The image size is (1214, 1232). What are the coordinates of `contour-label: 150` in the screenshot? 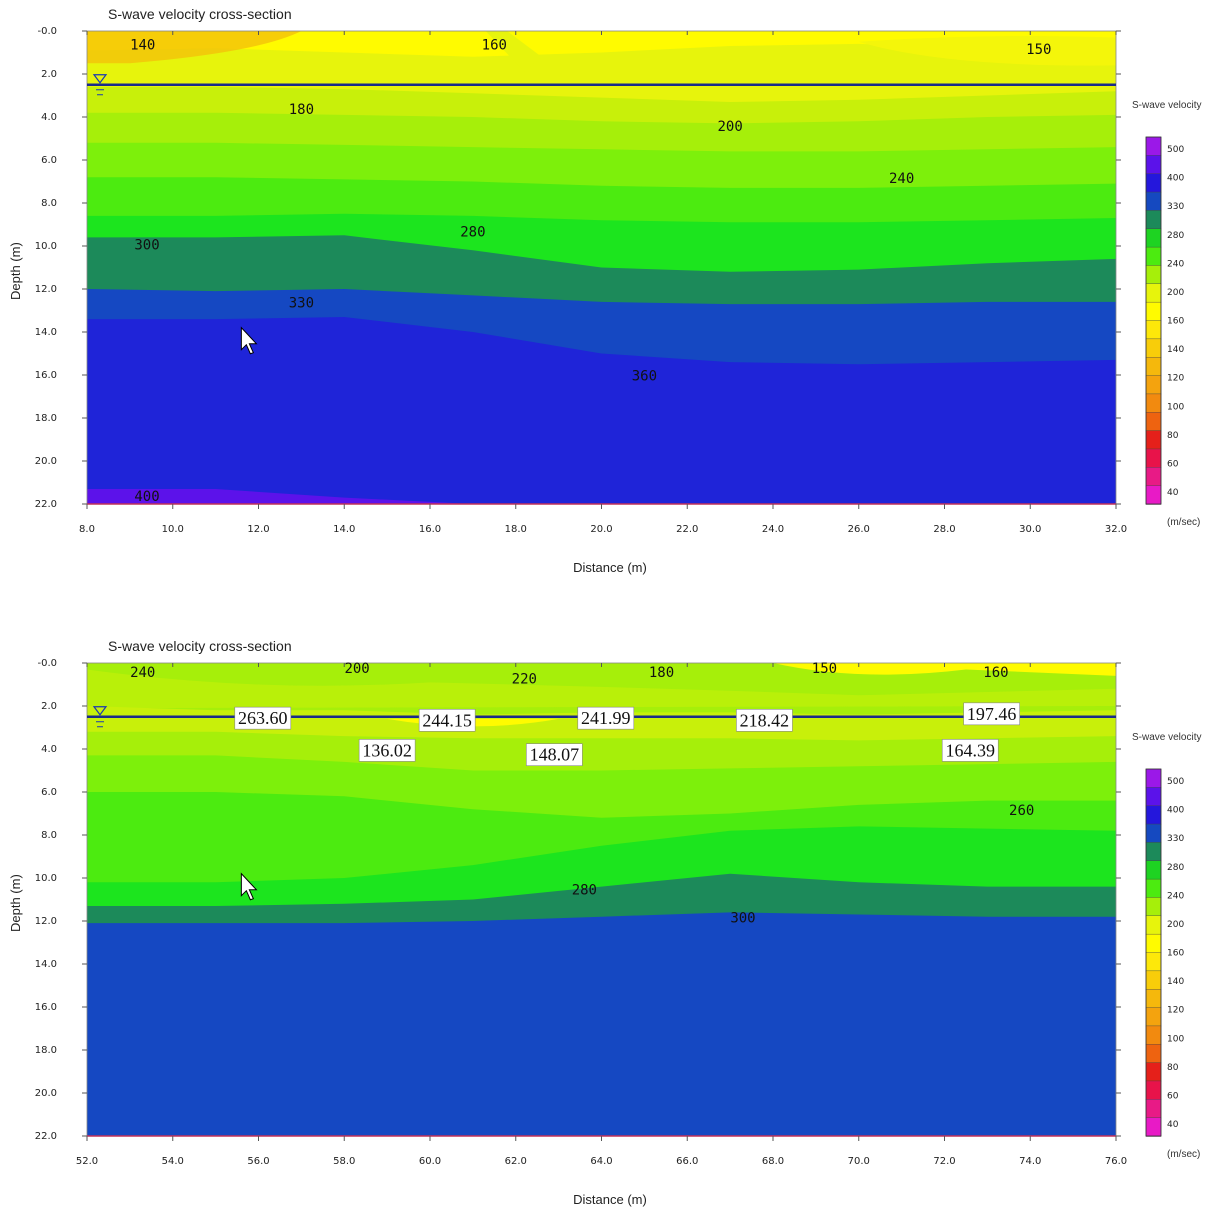 It's located at (824, 669).